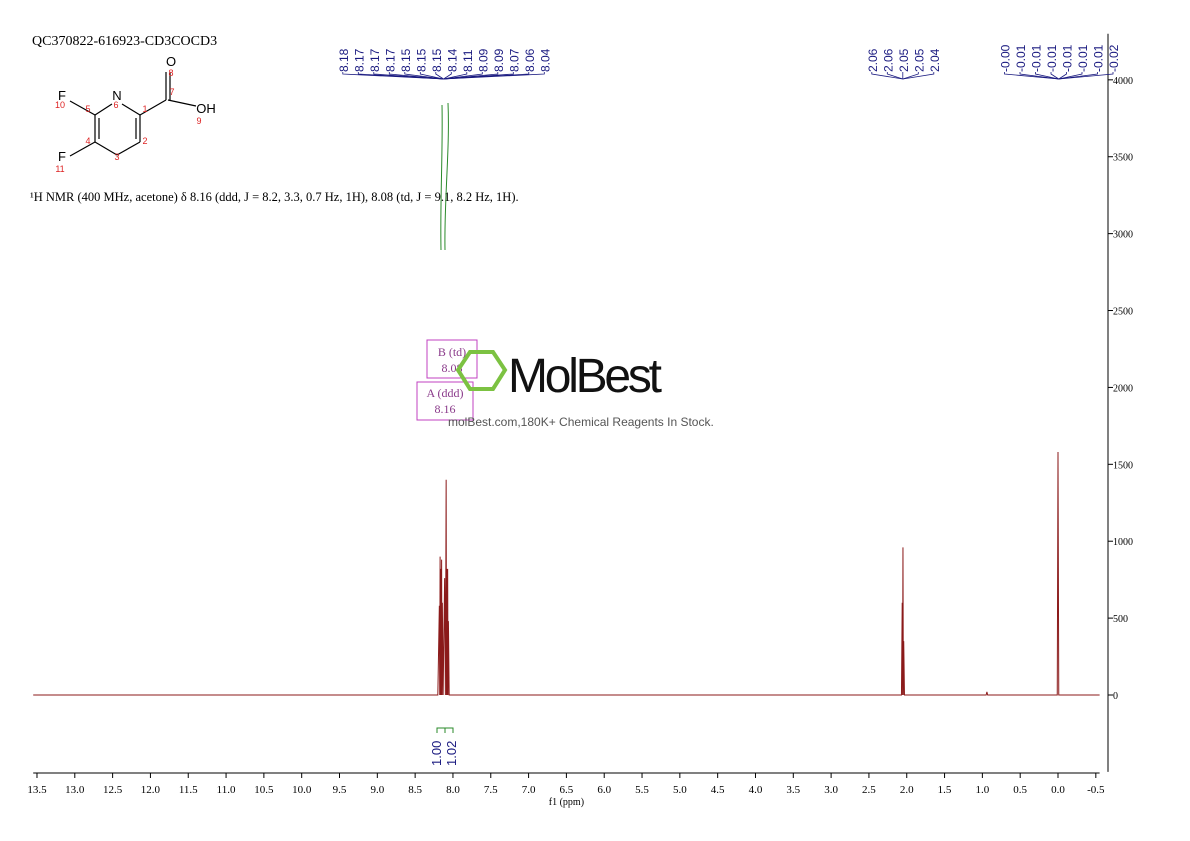  I want to click on x-tick-label: 13.0, so click(75, 790).